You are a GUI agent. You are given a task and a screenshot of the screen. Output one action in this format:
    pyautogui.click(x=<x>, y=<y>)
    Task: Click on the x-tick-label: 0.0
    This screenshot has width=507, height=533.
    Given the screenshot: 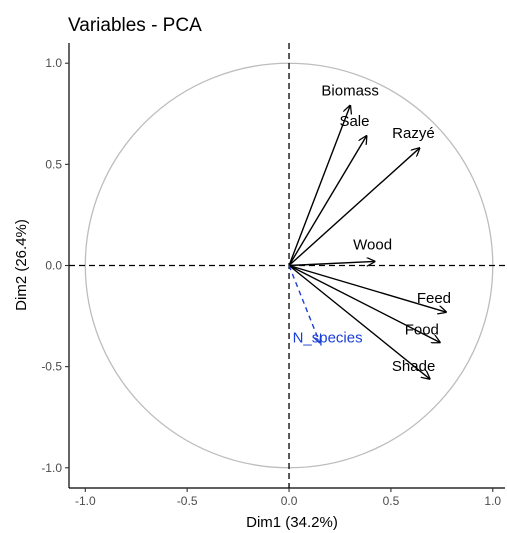 What is the action you would take?
    pyautogui.click(x=289, y=501)
    